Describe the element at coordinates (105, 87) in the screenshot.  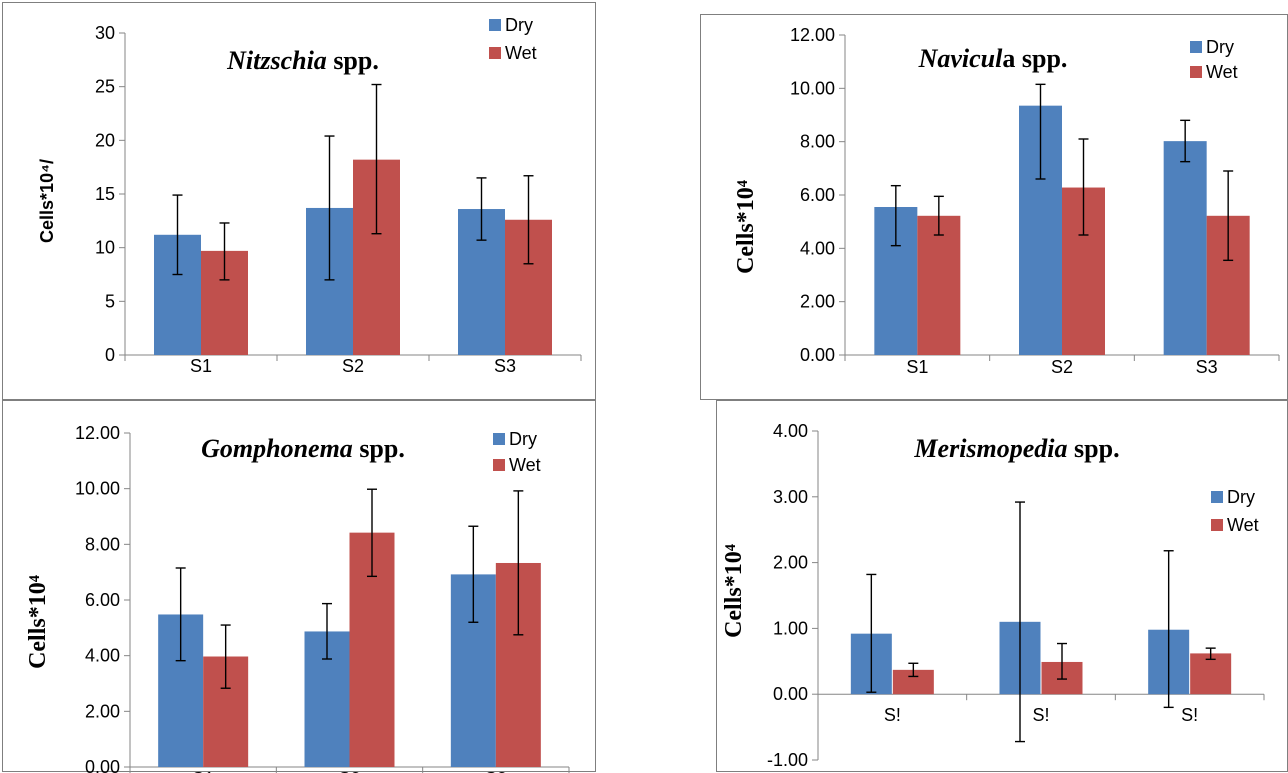
I see `y-tick-label: 25` at that location.